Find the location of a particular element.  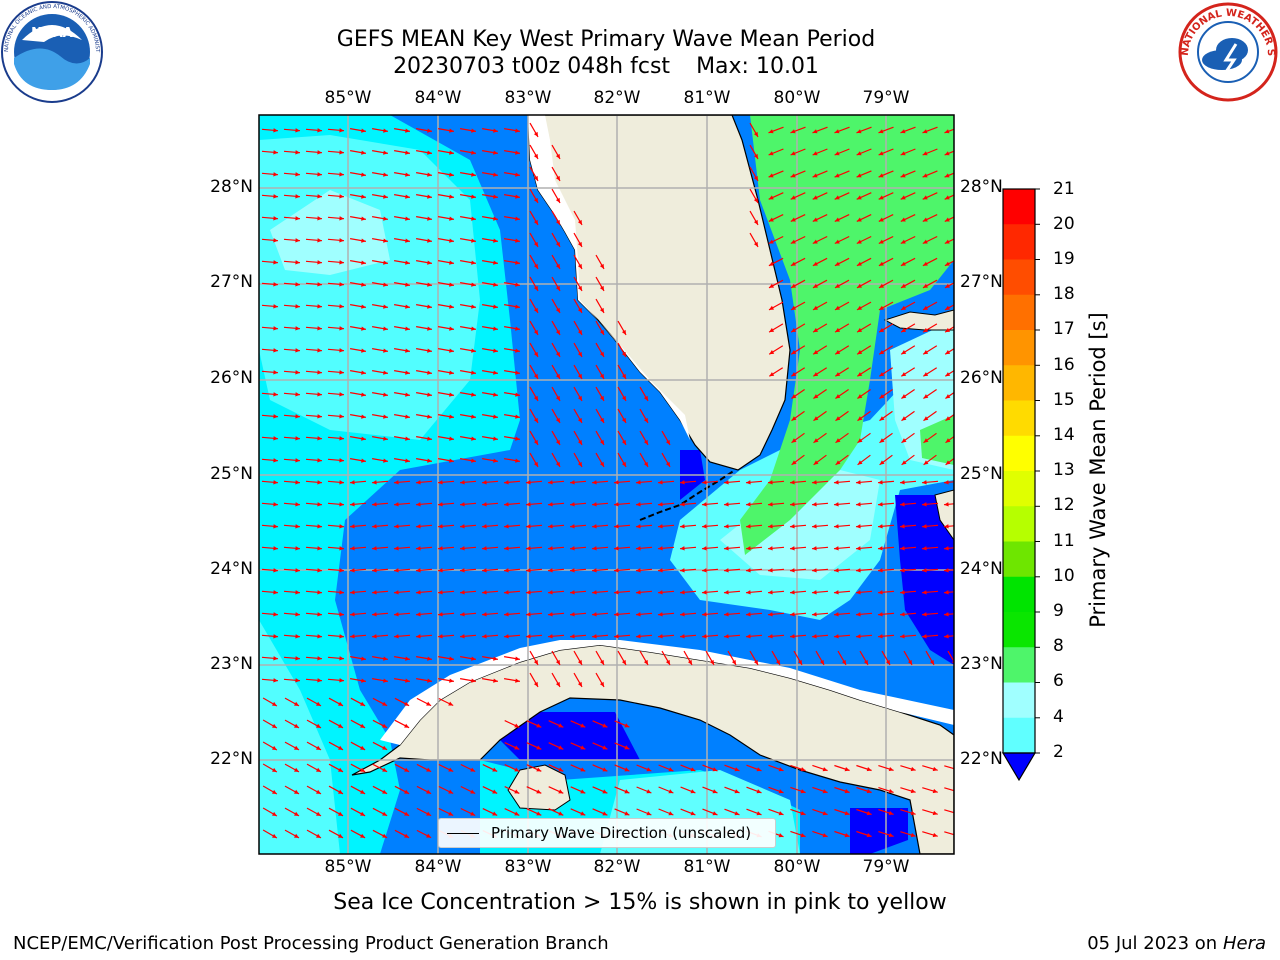

lat-label: 23°N is located at coordinates (231, 664).